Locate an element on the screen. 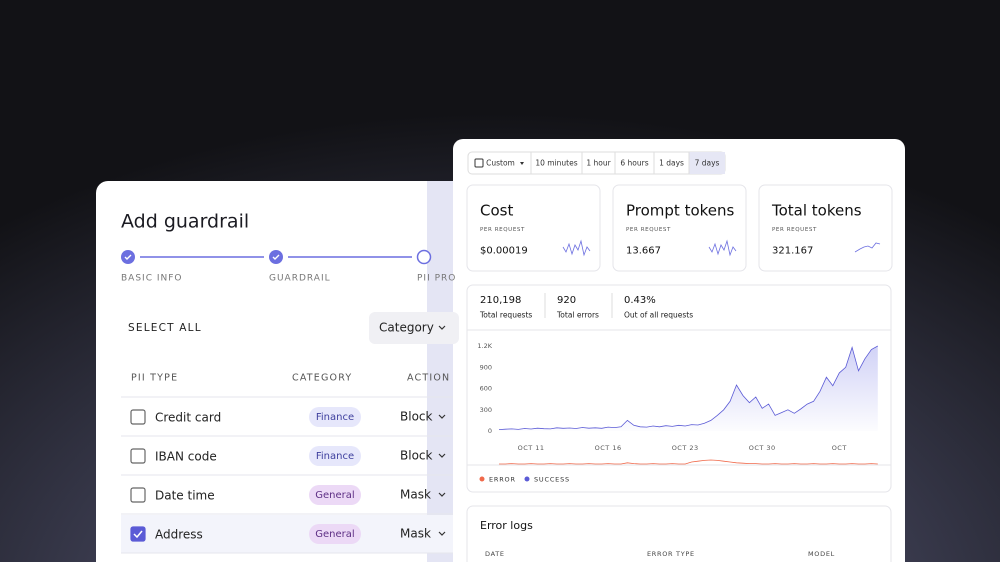 This screenshot has width=1000, height=562. time-filter: 7 days is located at coordinates (707, 163).